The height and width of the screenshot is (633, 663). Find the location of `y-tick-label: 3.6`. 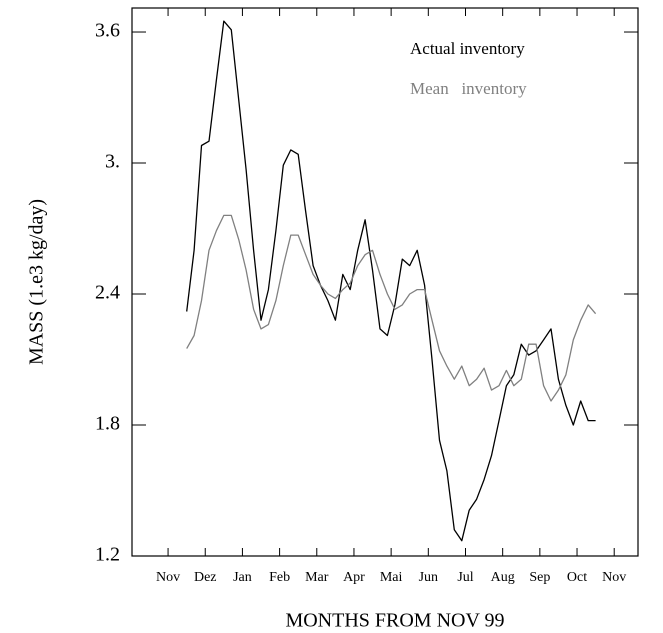

y-tick-label: 3.6 is located at coordinates (107, 31).